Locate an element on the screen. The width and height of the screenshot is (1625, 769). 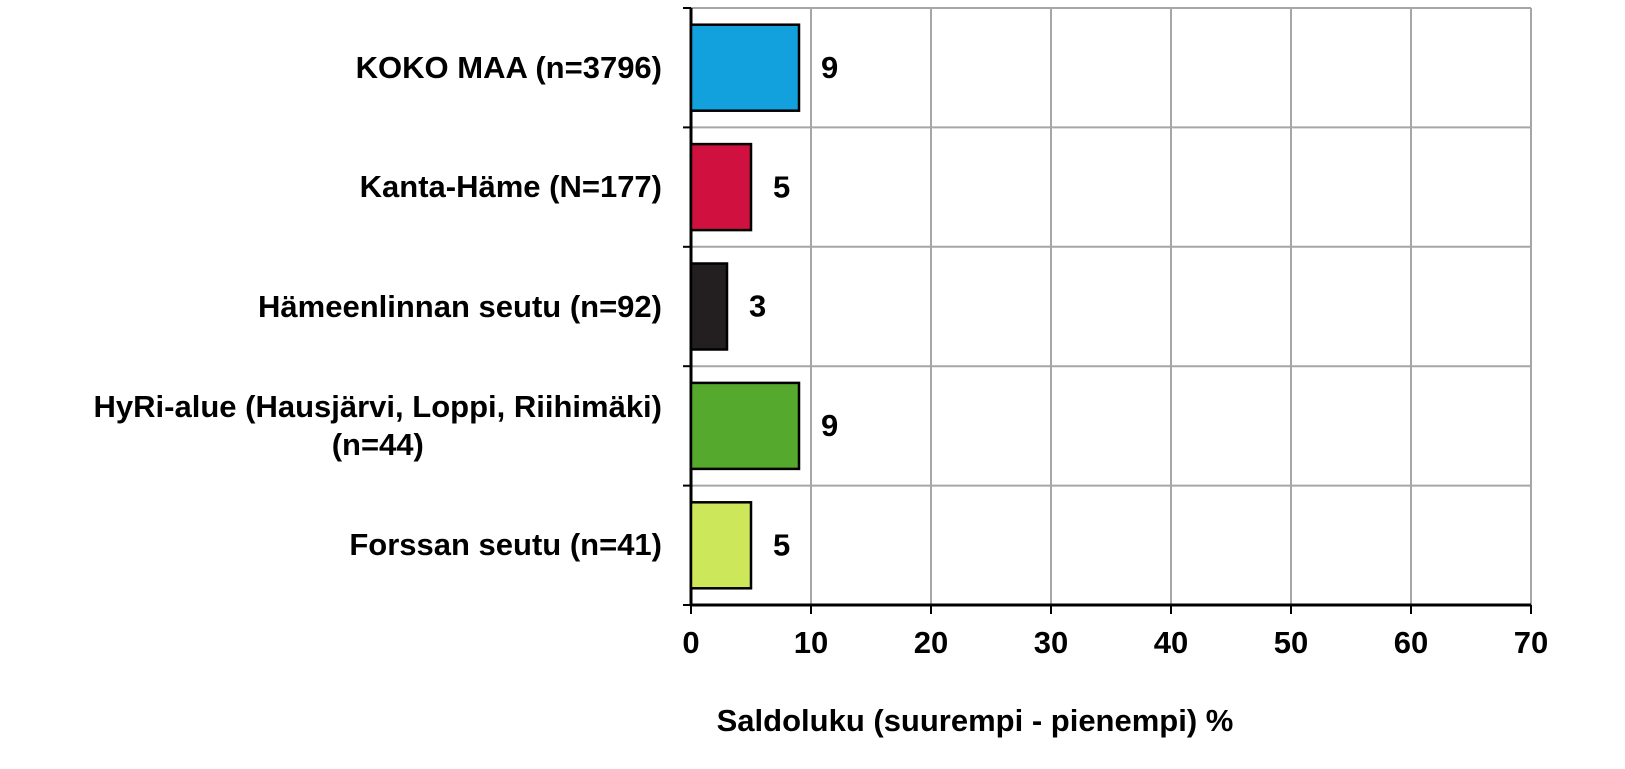
x-axis-title: Saldoluku (suurempi - pienempi) % is located at coordinates (975, 720).